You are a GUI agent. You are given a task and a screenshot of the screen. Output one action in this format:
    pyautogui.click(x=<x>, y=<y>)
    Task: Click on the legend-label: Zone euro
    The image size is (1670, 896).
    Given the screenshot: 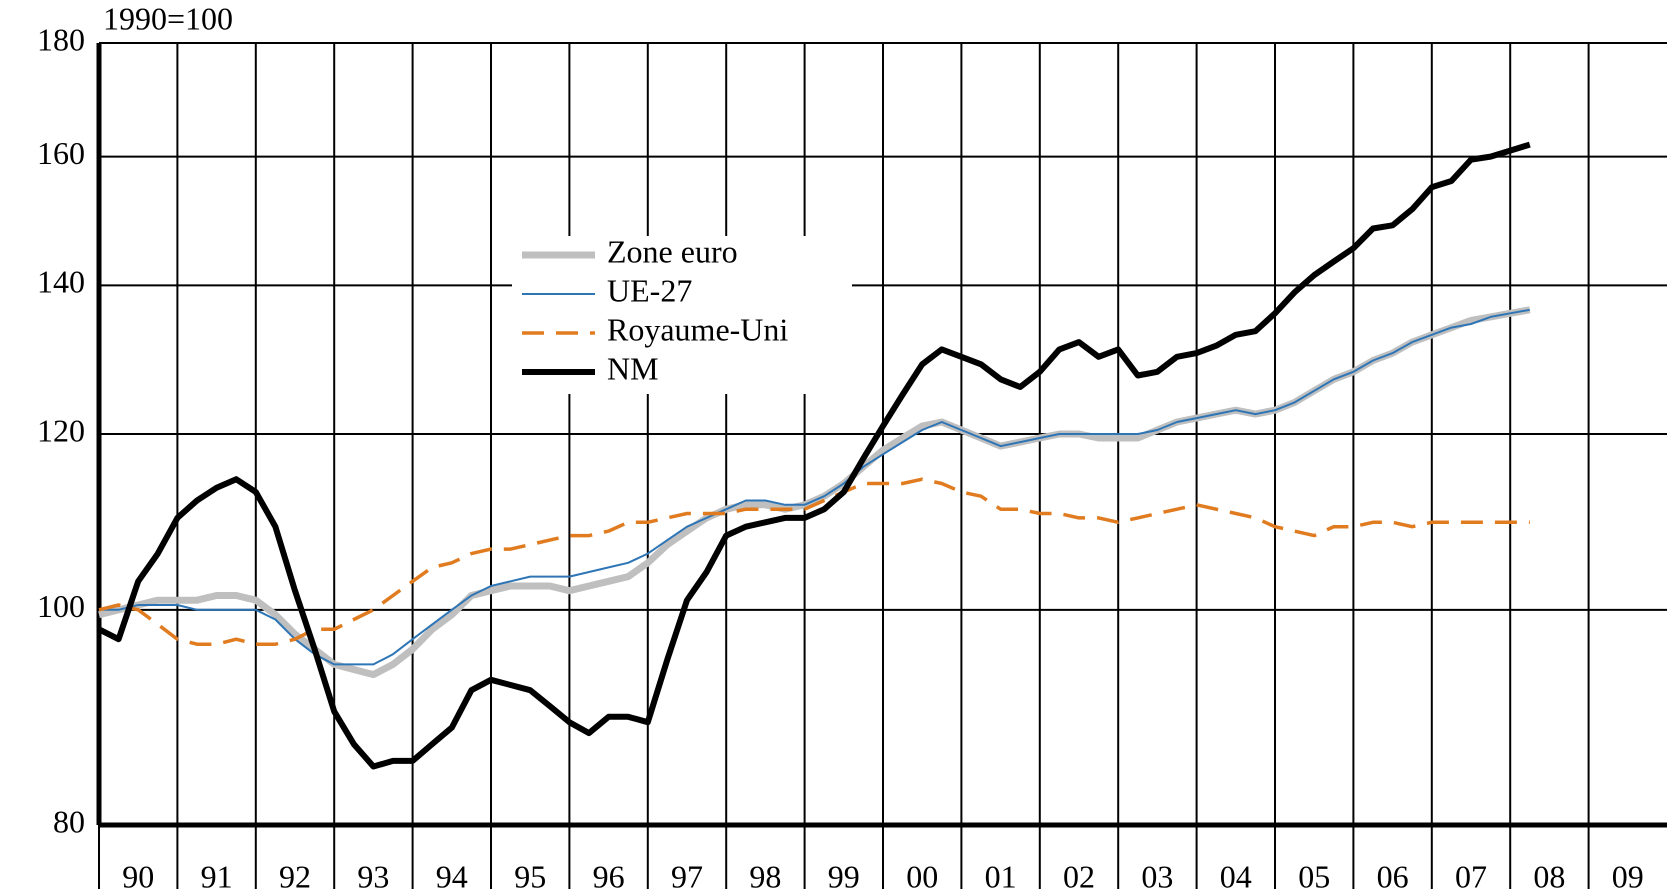 What is the action you would take?
    pyautogui.click(x=672, y=251)
    